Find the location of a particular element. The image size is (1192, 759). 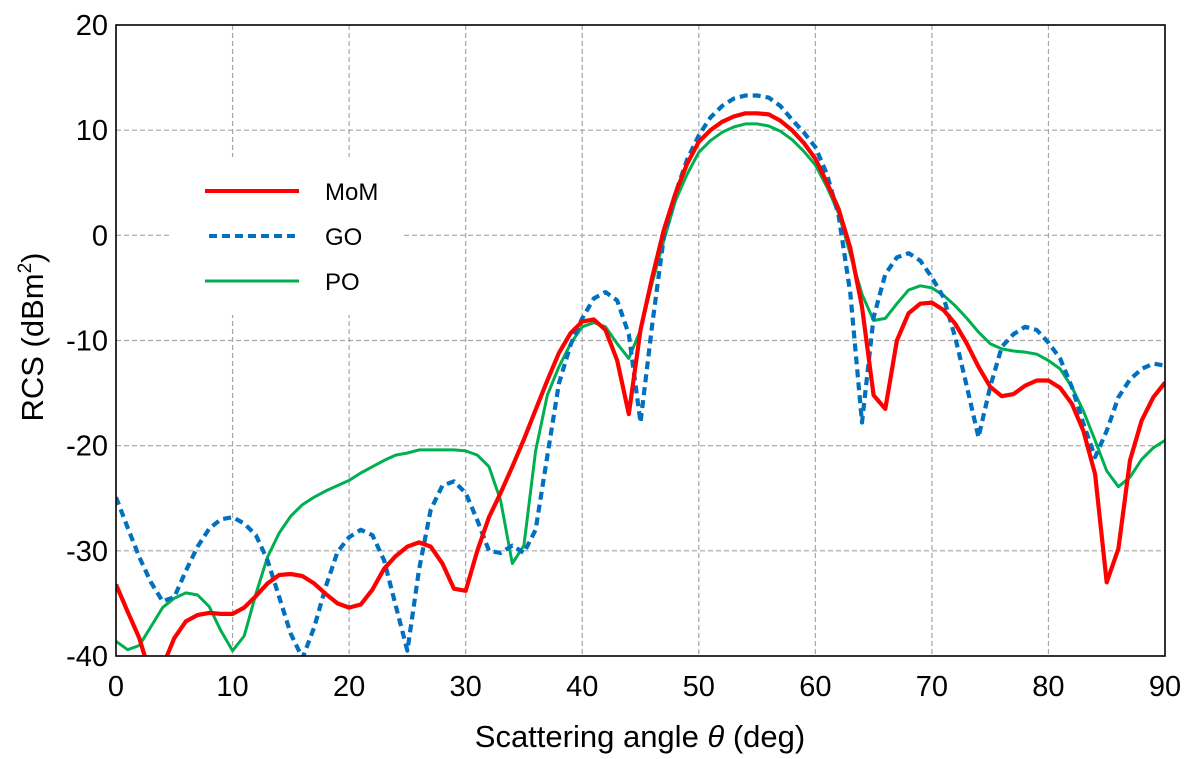

x-tick-labels: 0 10 20 30 40 50 60 70 80 90 is located at coordinates (644, 687).